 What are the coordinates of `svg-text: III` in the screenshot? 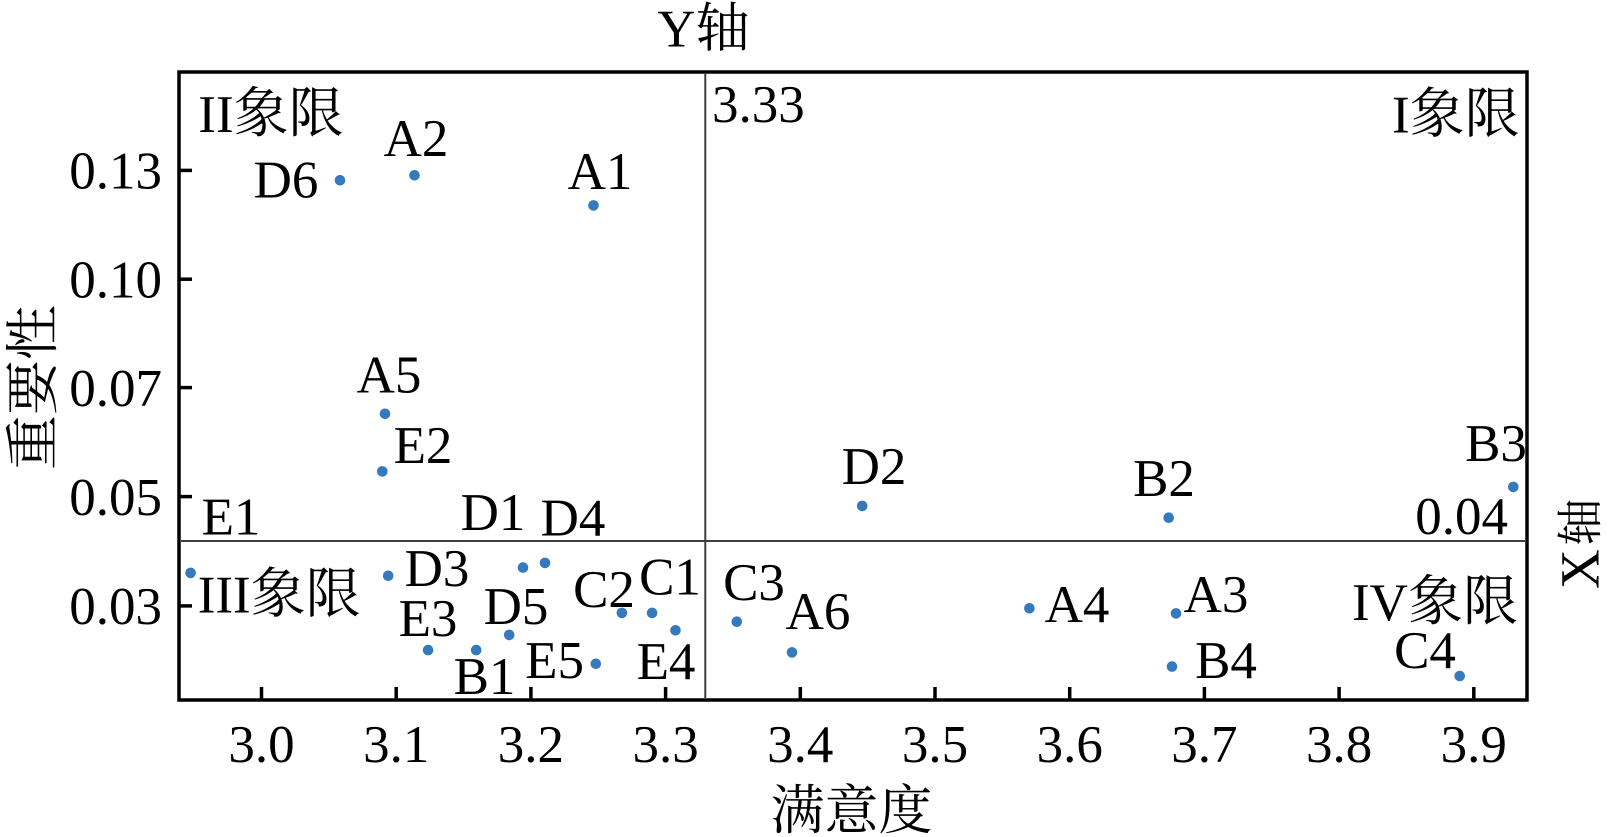 It's located at (224, 596).